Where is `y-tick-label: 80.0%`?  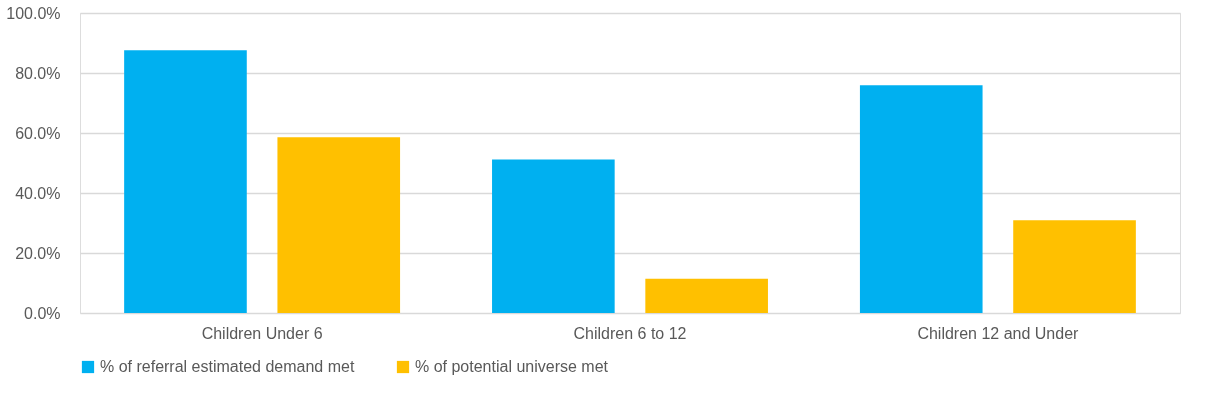
y-tick-label: 80.0% is located at coordinates (38, 73).